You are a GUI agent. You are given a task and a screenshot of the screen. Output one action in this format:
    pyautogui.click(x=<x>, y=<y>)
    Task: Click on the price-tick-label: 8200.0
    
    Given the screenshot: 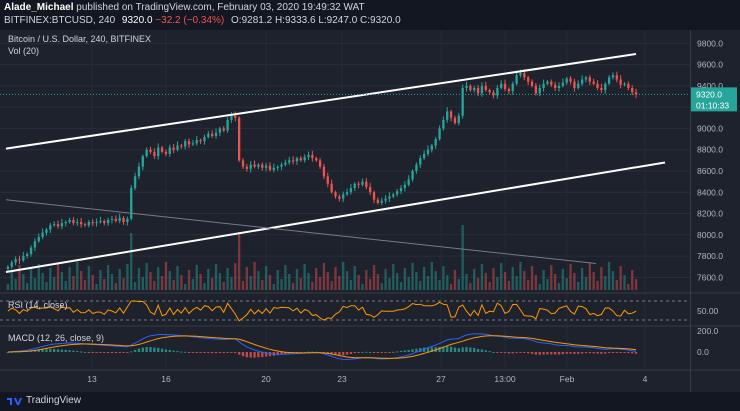 What is the action you would take?
    pyautogui.click(x=710, y=214)
    